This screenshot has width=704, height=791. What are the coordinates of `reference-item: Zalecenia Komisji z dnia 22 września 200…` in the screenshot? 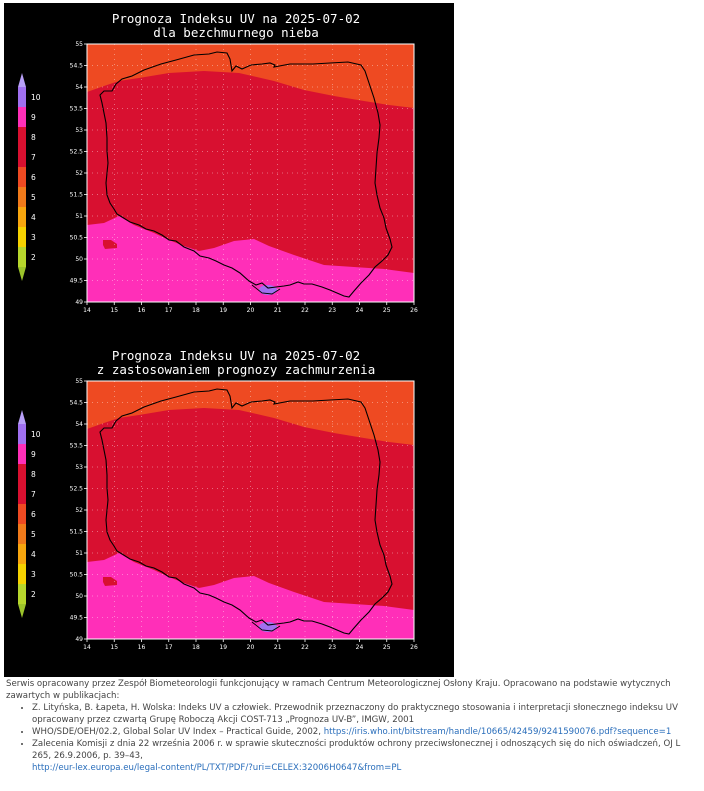 It's located at (364, 756).